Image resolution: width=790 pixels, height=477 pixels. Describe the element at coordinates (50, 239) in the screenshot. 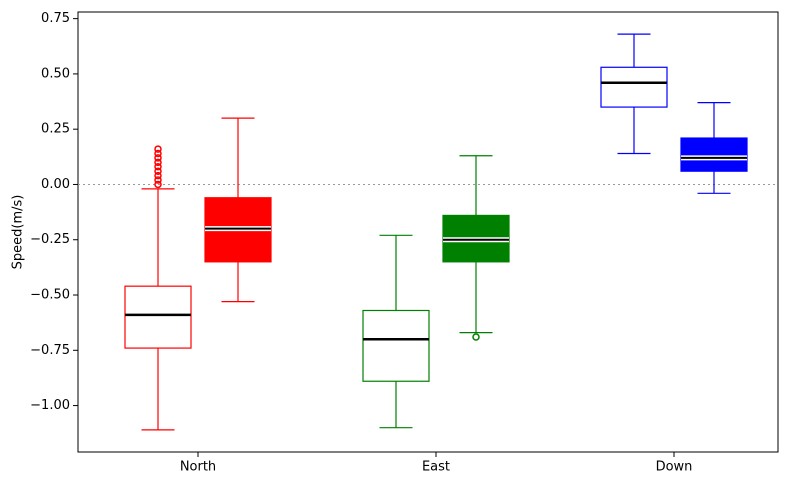

I see `y-tick-label: −0.25` at that location.